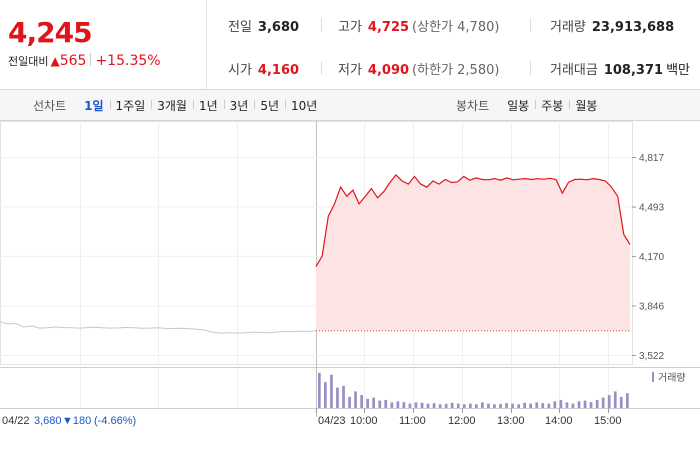 The image size is (700, 450). What do you see at coordinates (278, 27) in the screenshot?
I see `stat-value: 3,680` at bounding box center [278, 27].